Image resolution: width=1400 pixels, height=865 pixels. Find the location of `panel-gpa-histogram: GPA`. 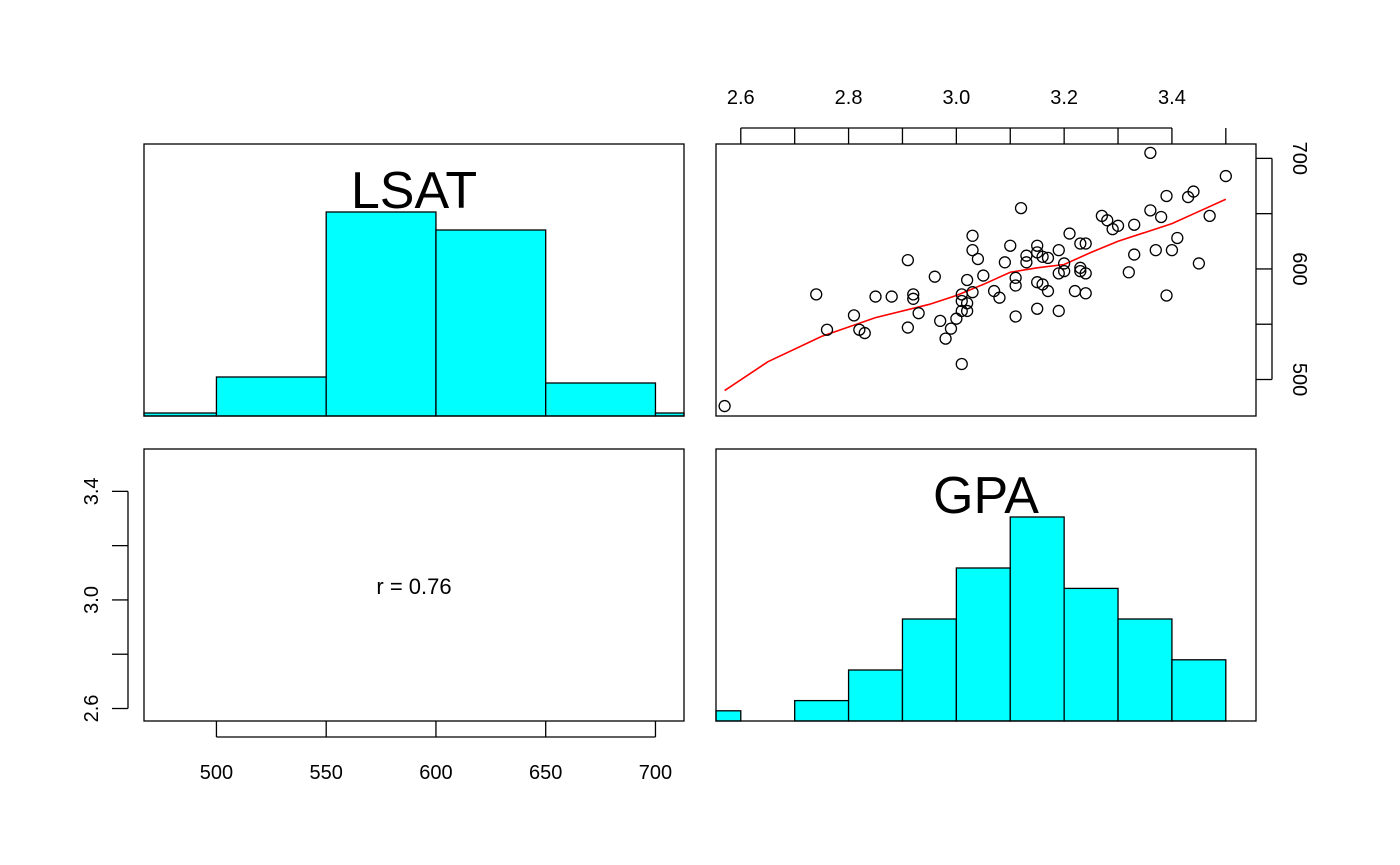

panel-gpa-histogram: GPA is located at coordinates (986, 585).